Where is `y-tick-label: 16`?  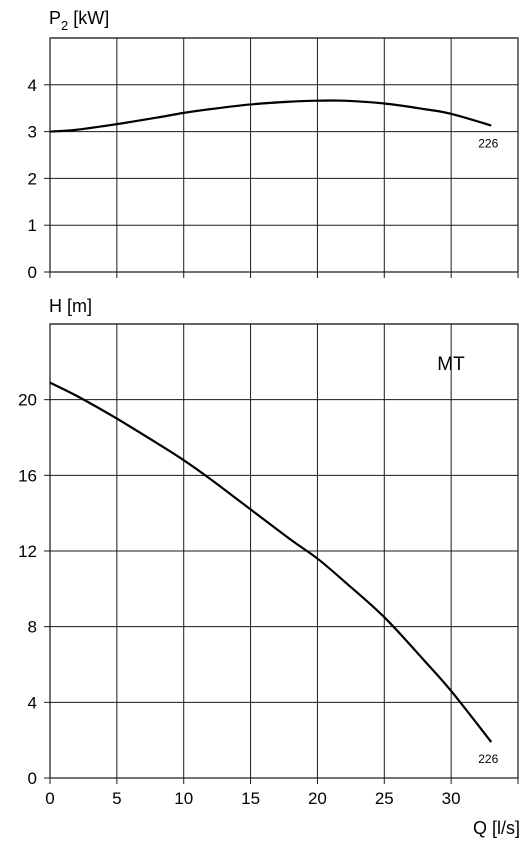
y-tick-label: 16 is located at coordinates (27, 475).